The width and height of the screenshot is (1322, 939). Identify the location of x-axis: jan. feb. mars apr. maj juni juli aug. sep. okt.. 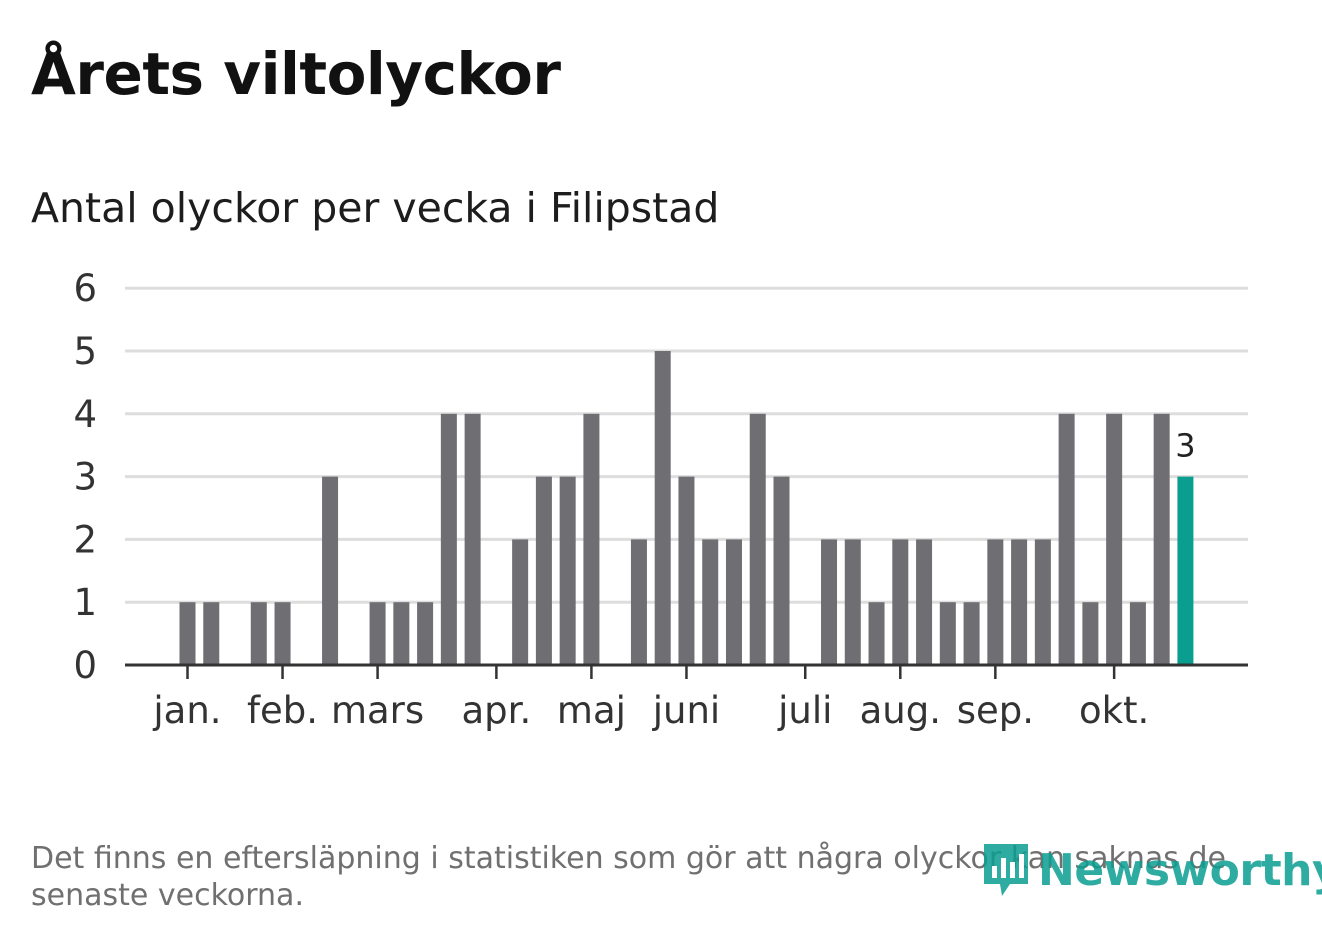
(686, 697).